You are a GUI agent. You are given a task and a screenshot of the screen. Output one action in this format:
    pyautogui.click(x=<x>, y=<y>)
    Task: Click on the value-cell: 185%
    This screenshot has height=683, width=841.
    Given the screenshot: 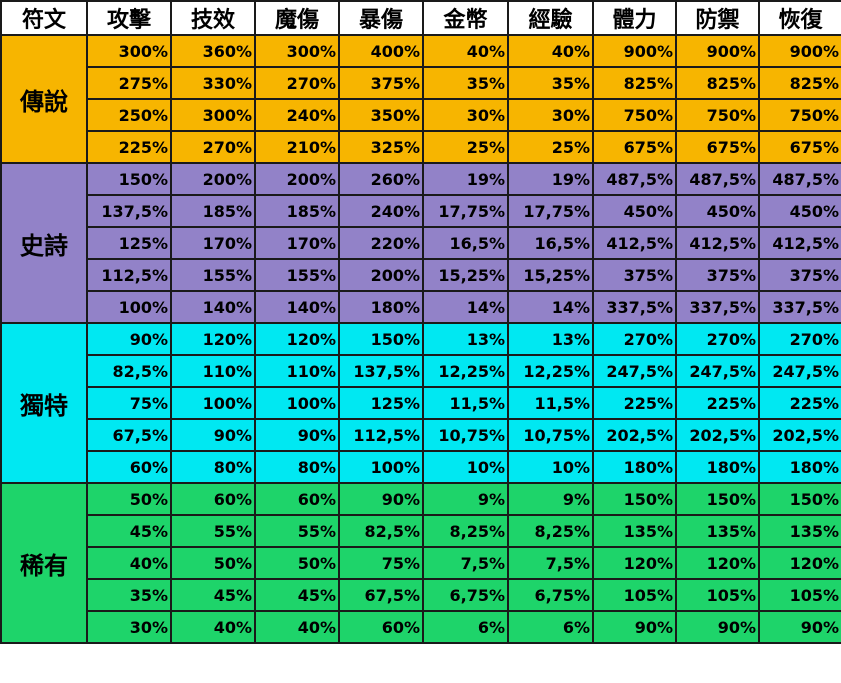 What is the action you would take?
    pyautogui.click(x=213, y=211)
    